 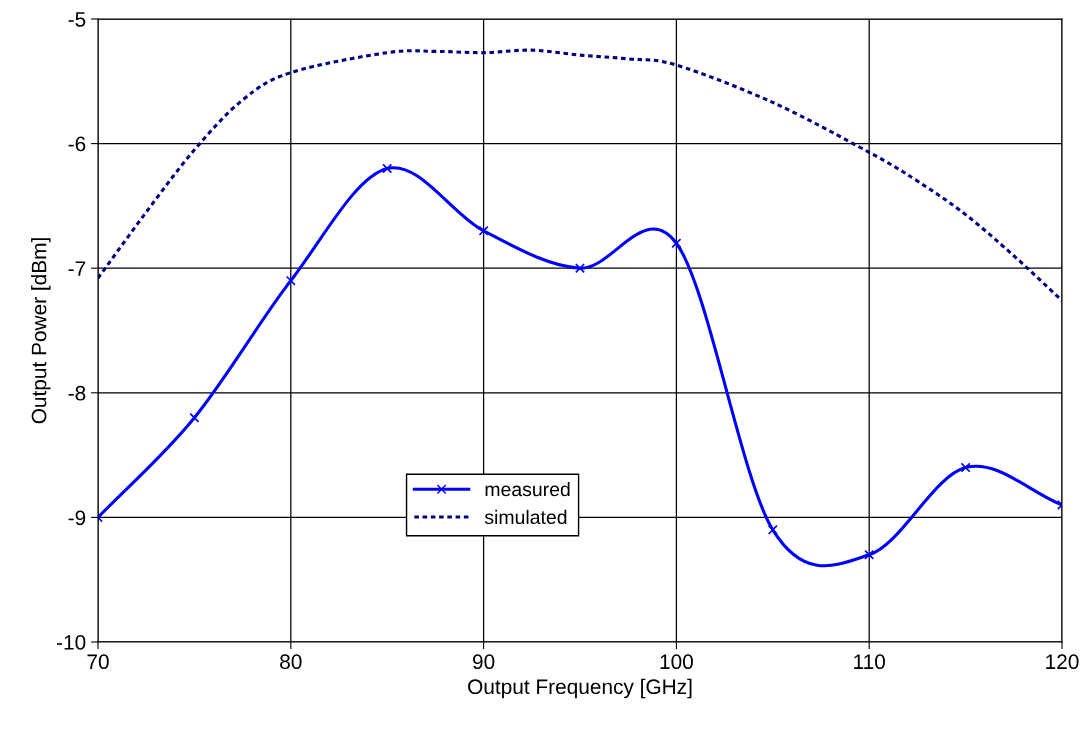 I want to click on y-tick-label: -10, so click(x=71, y=642).